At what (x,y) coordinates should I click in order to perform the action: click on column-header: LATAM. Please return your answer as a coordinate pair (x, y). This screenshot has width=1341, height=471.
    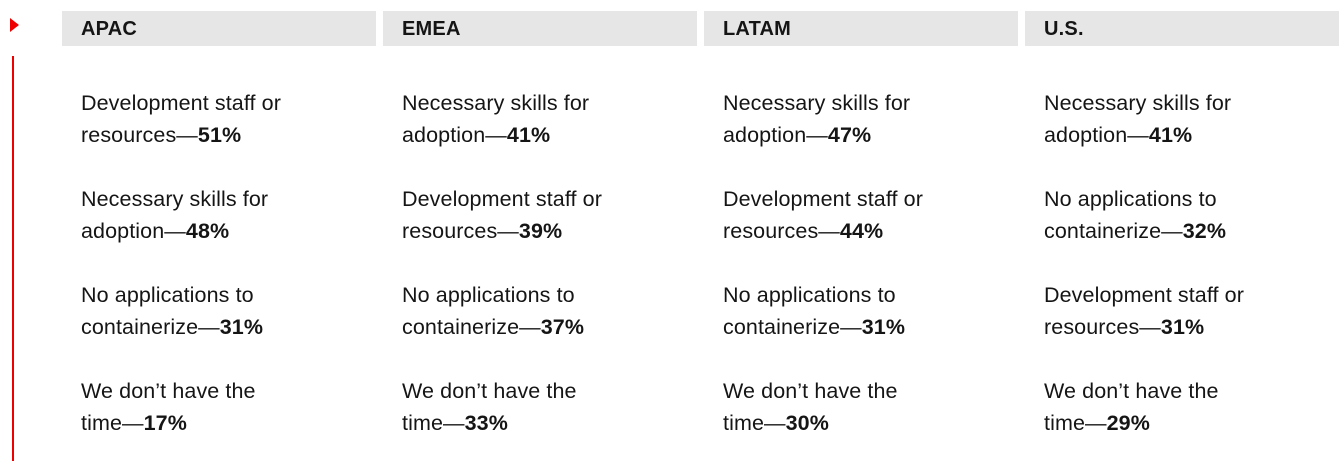
    Looking at the image, I should click on (861, 28).